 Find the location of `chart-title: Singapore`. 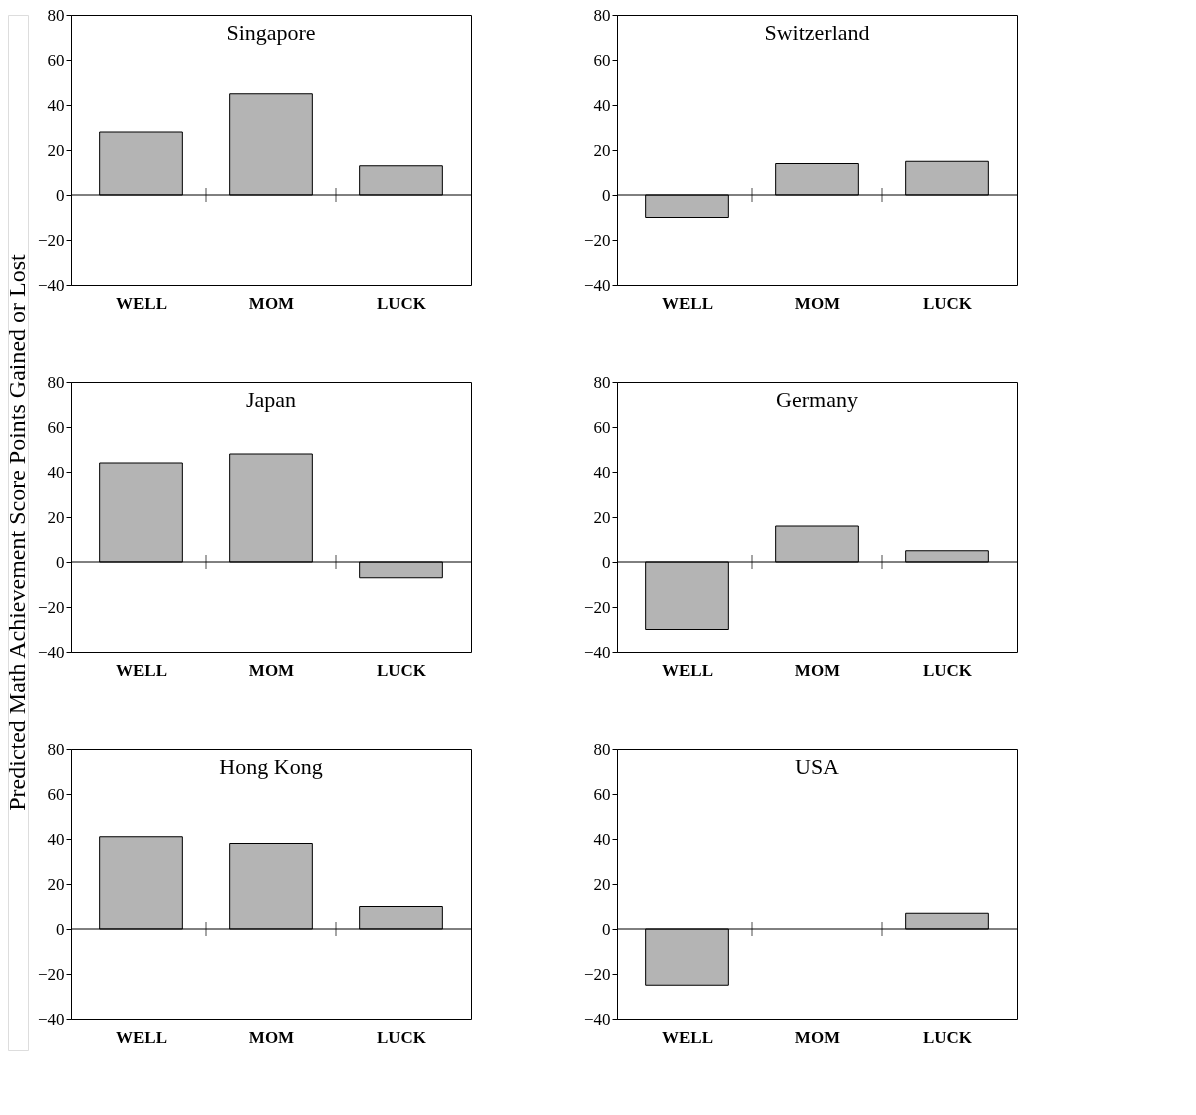

chart-title: Singapore is located at coordinates (271, 32).